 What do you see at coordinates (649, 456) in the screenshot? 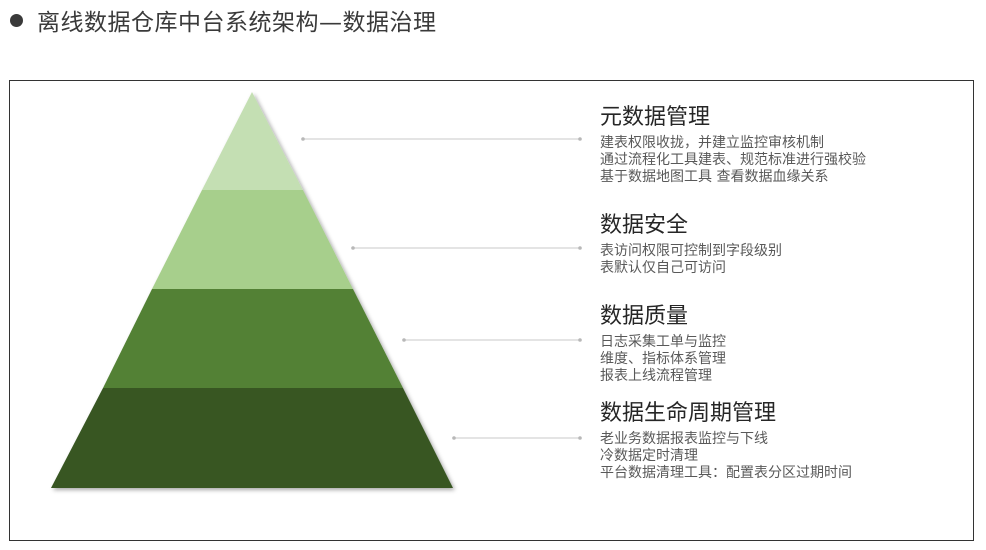
I see `tier-item: 冷数据定时清理` at bounding box center [649, 456].